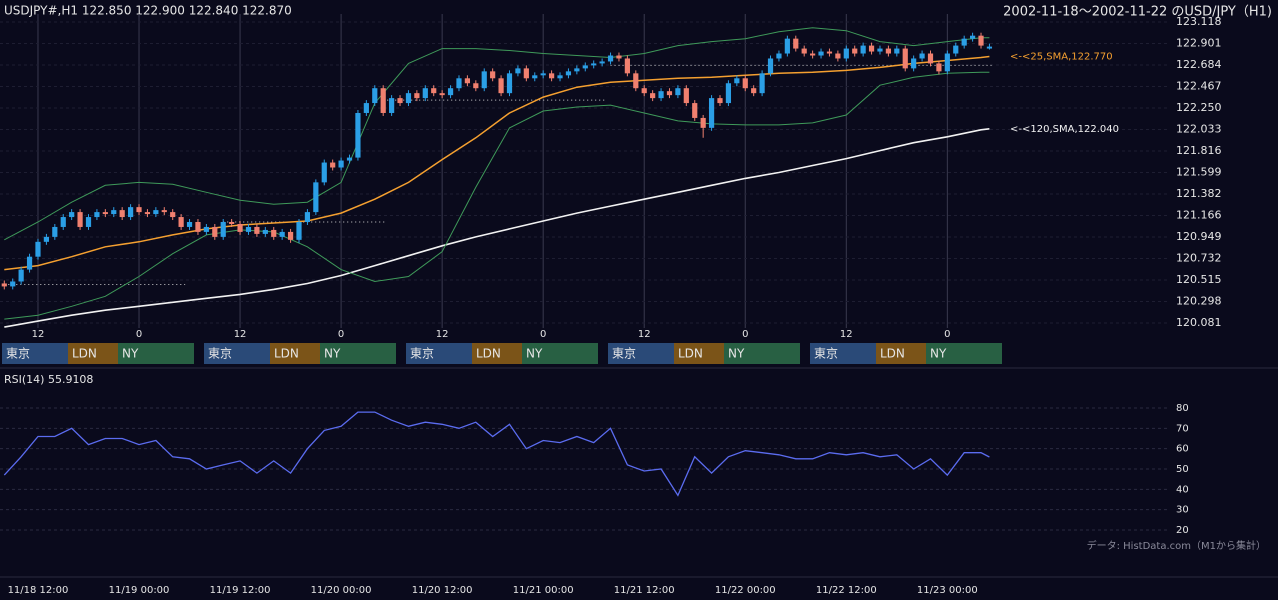 This screenshot has height=600, width=1278. I want to click on y-tick-label: 70, so click(1182, 428).